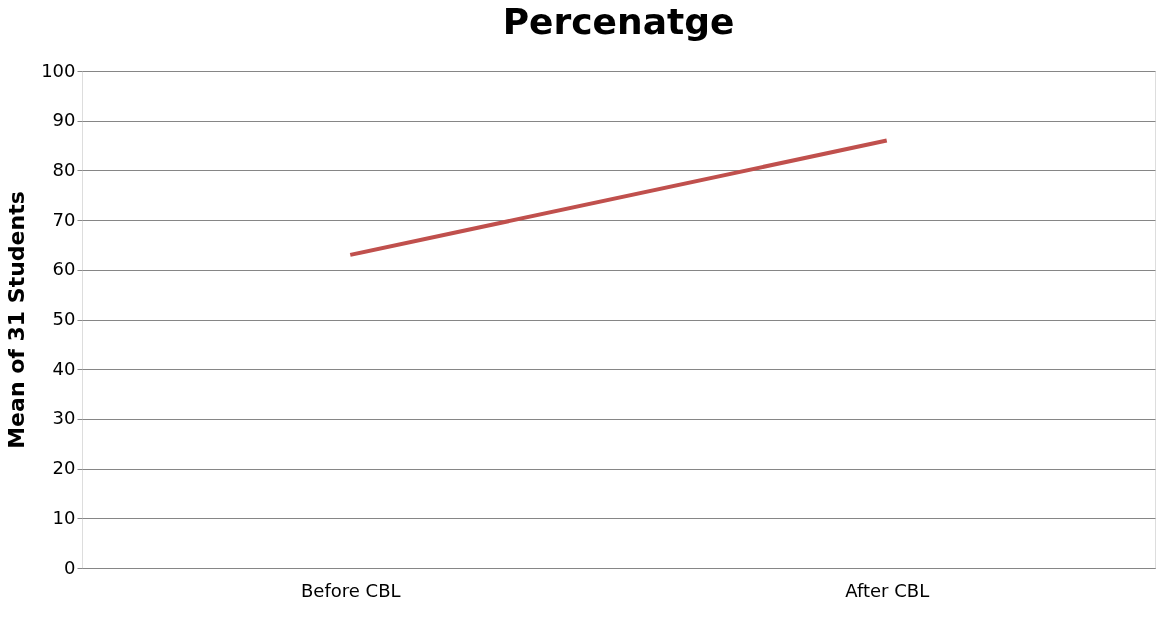 This screenshot has width=1170, height=619. What do you see at coordinates (64, 269) in the screenshot?
I see `y-tick-label: 60` at bounding box center [64, 269].